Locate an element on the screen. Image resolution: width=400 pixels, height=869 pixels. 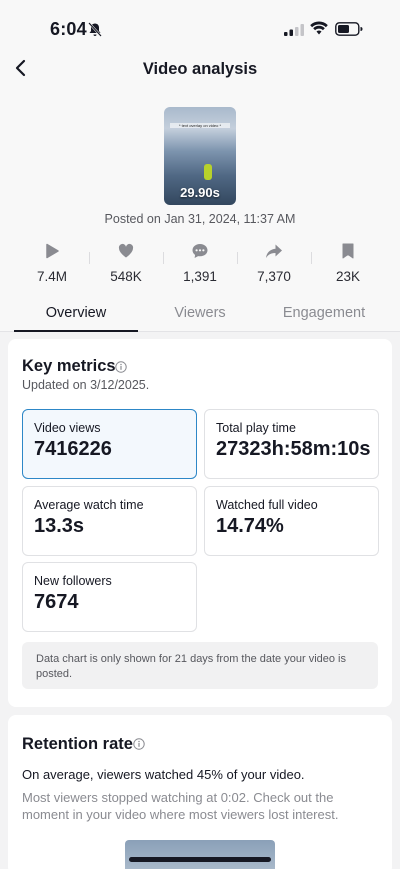
bookmark-icon is located at coordinates (348, 251).